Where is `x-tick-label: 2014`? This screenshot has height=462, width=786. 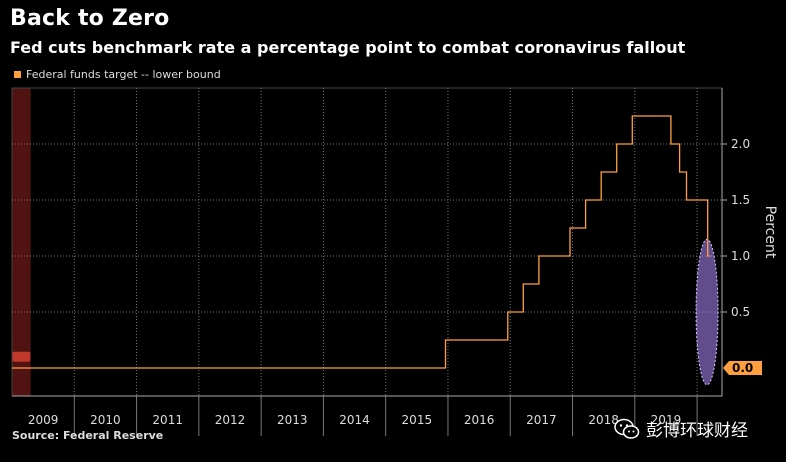 x-tick-label: 2014 is located at coordinates (354, 420).